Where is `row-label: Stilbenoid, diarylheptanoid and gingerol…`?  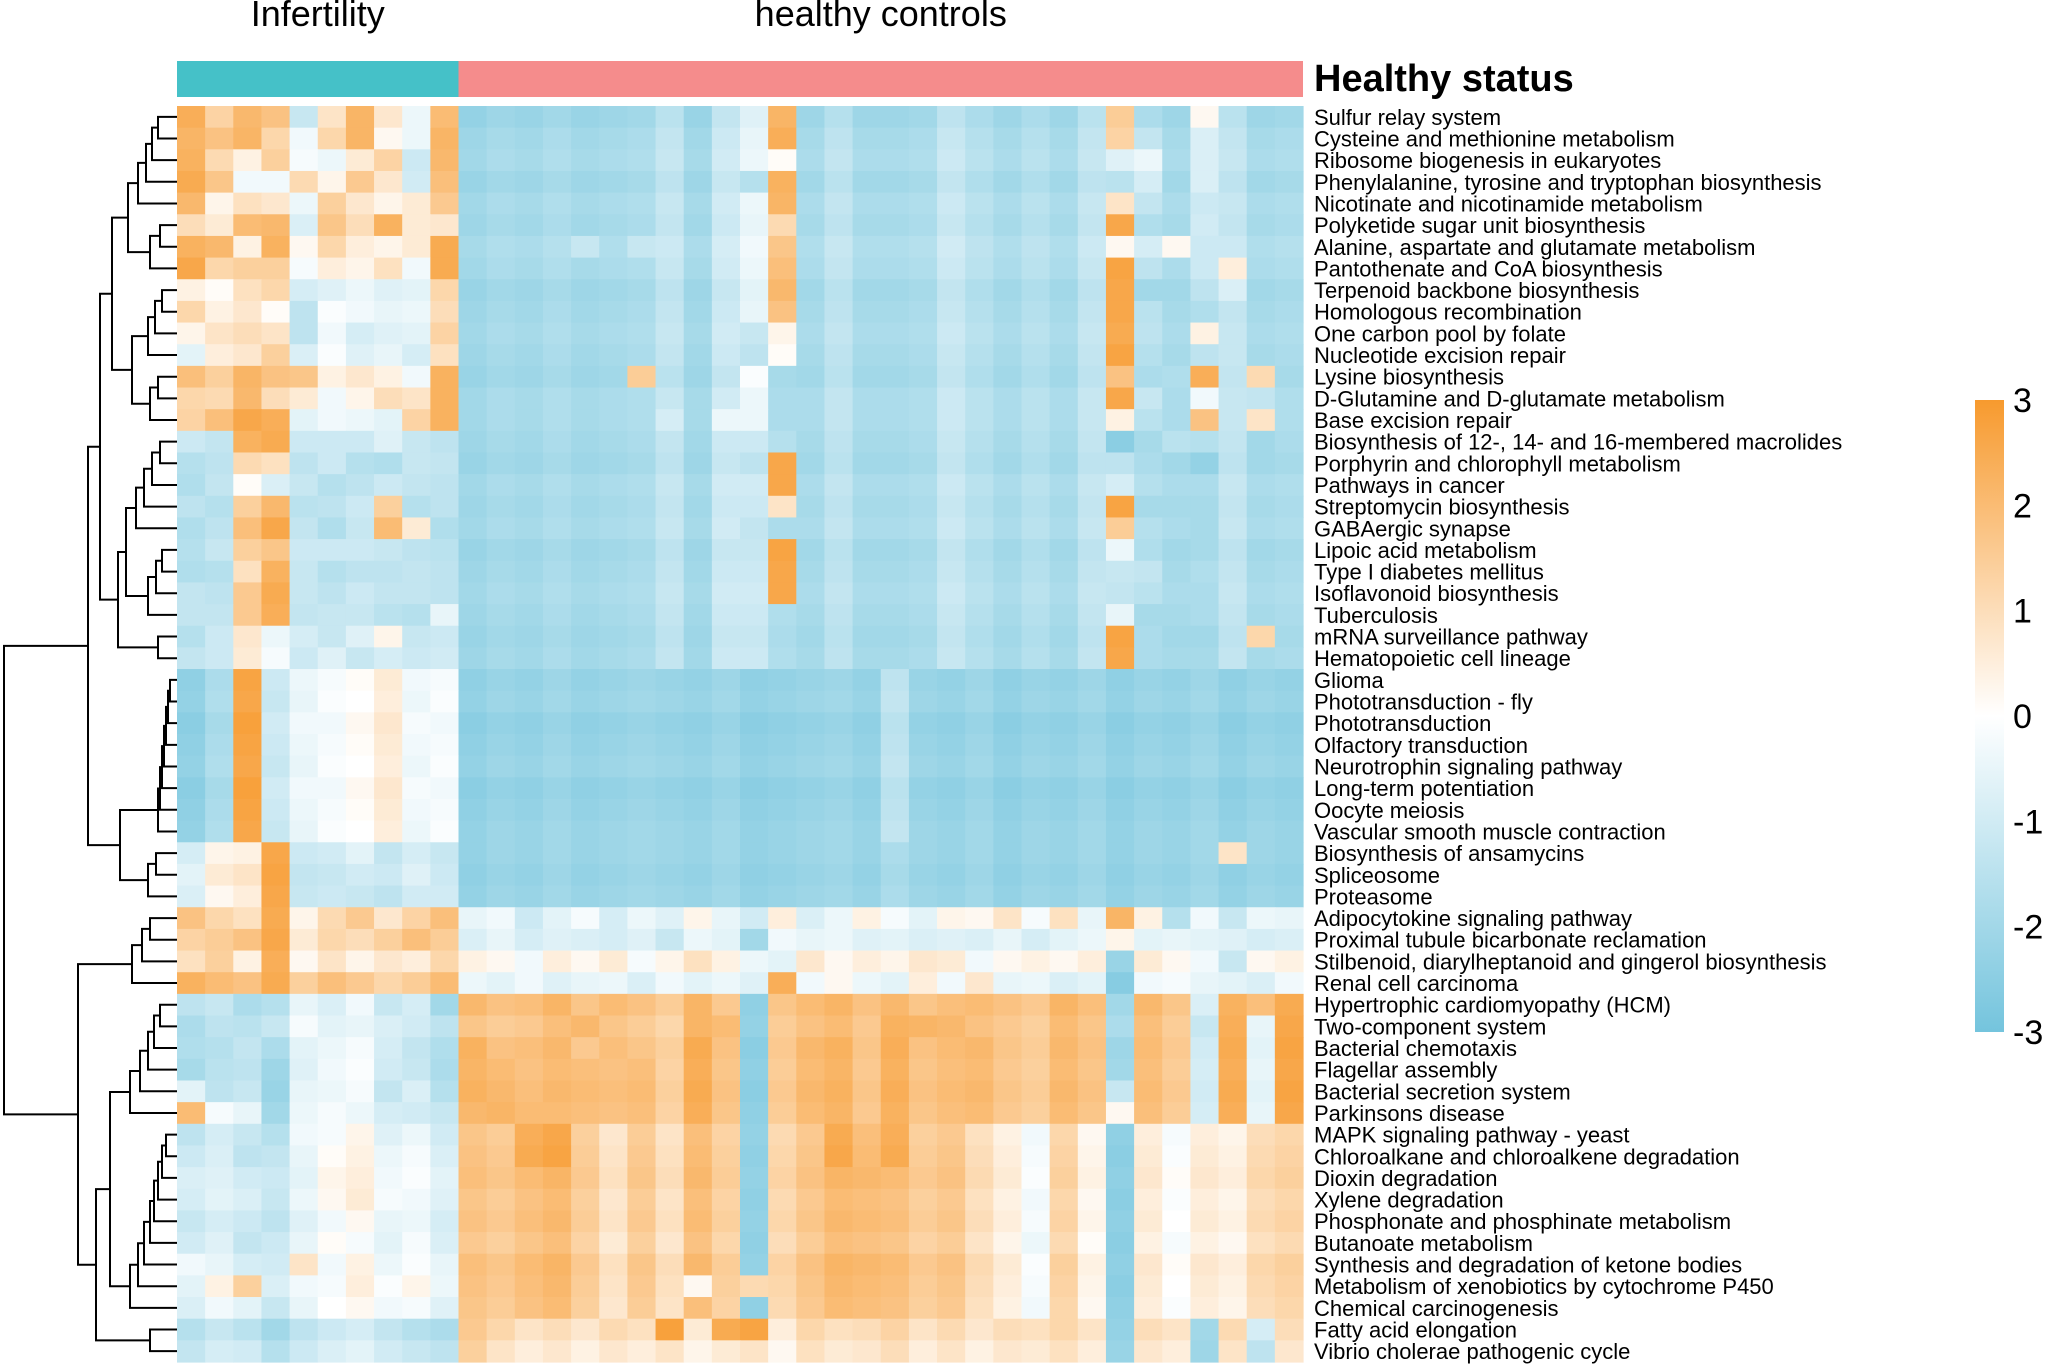
row-label: Stilbenoid, diarylheptanoid and gingerol… is located at coordinates (1570, 961).